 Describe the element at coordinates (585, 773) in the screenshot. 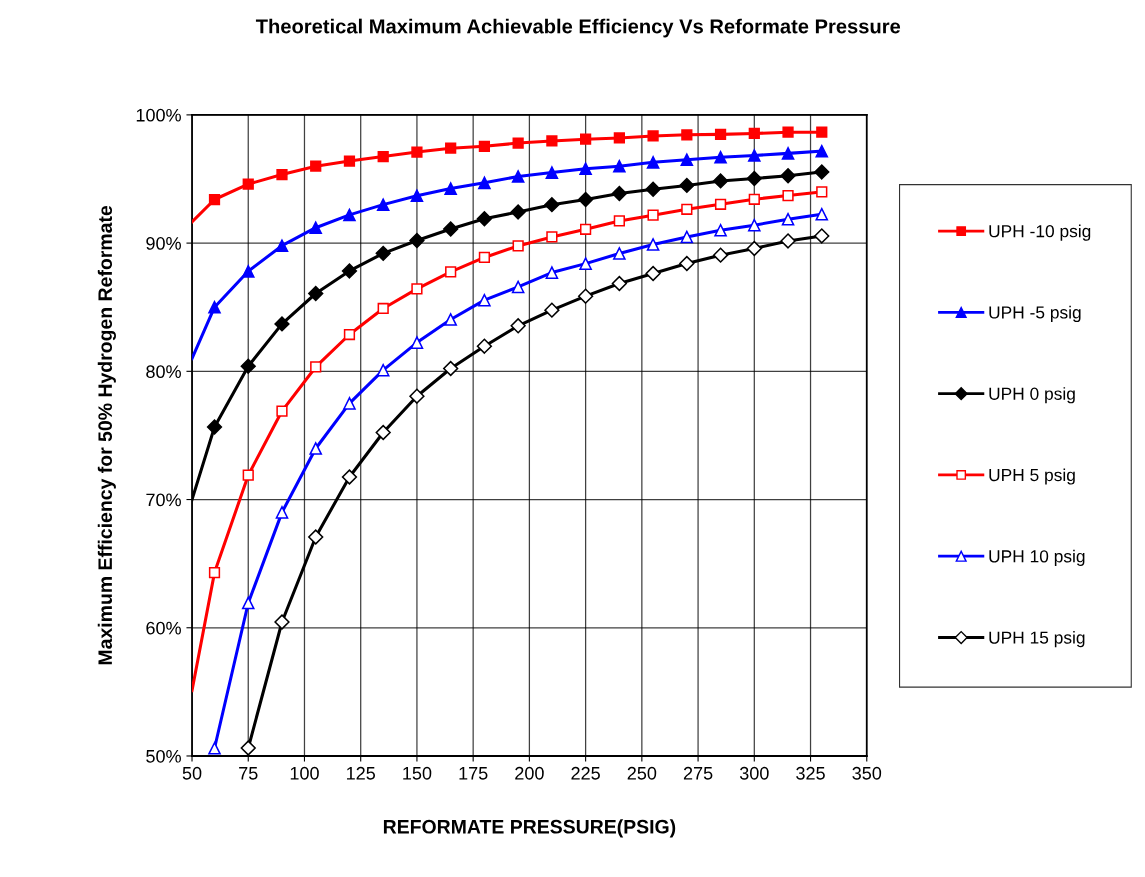

I see `x-tick-label: 225` at that location.